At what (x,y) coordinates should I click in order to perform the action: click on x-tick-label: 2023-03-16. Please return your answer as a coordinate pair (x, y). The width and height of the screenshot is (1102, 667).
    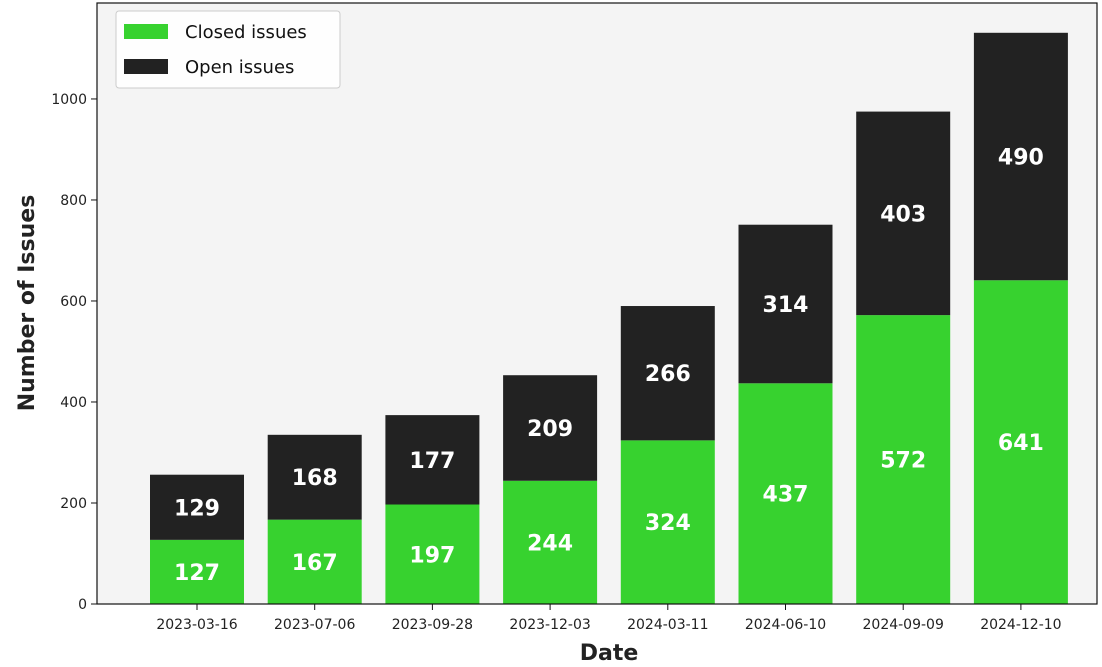
    Looking at the image, I should click on (196, 625).